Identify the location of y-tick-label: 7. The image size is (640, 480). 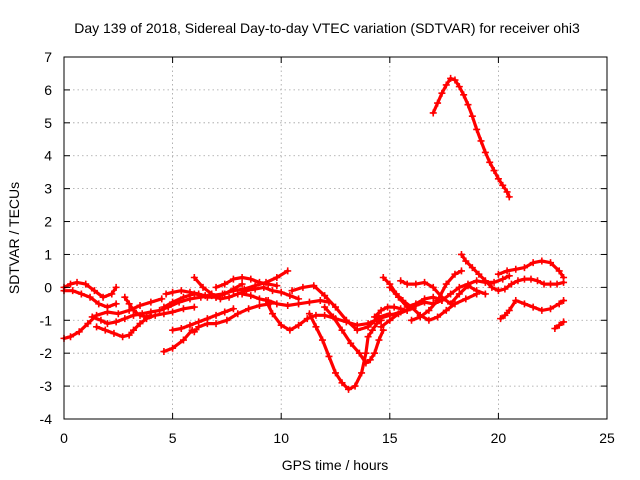
(48, 57).